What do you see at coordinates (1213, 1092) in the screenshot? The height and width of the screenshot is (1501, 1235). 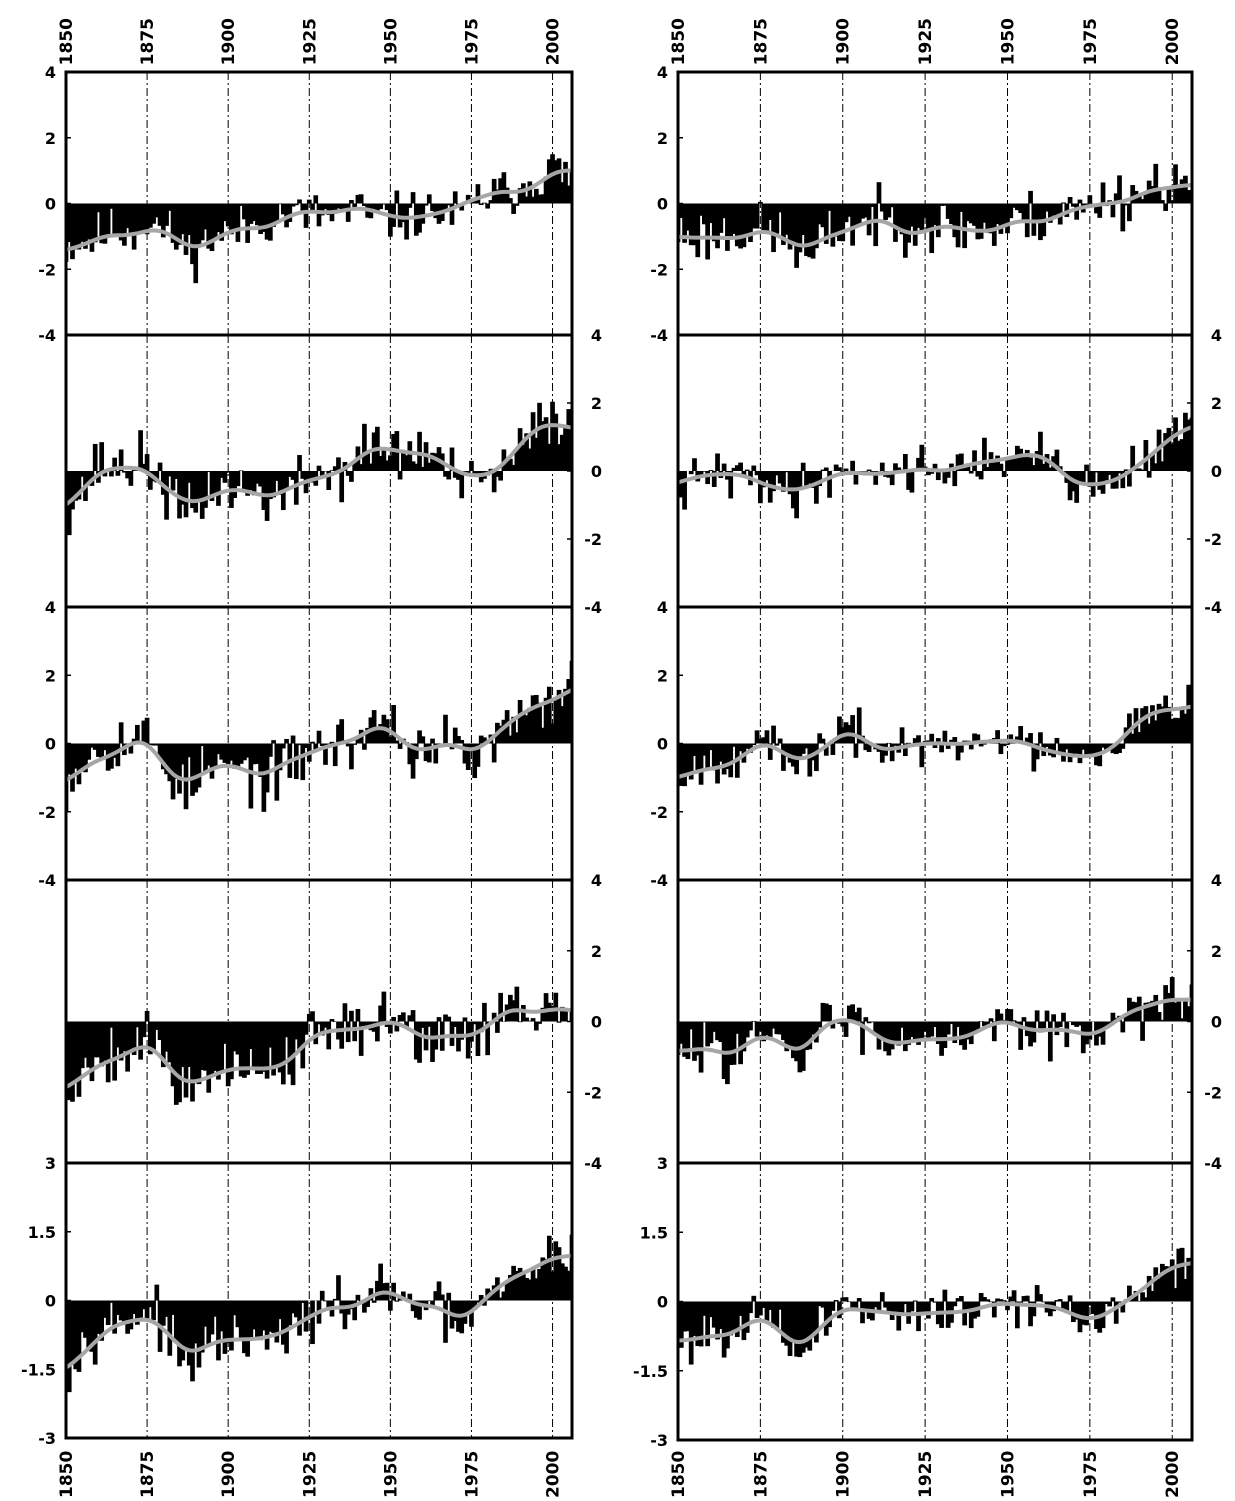 I see `y-tick-label: -2` at bounding box center [1213, 1092].